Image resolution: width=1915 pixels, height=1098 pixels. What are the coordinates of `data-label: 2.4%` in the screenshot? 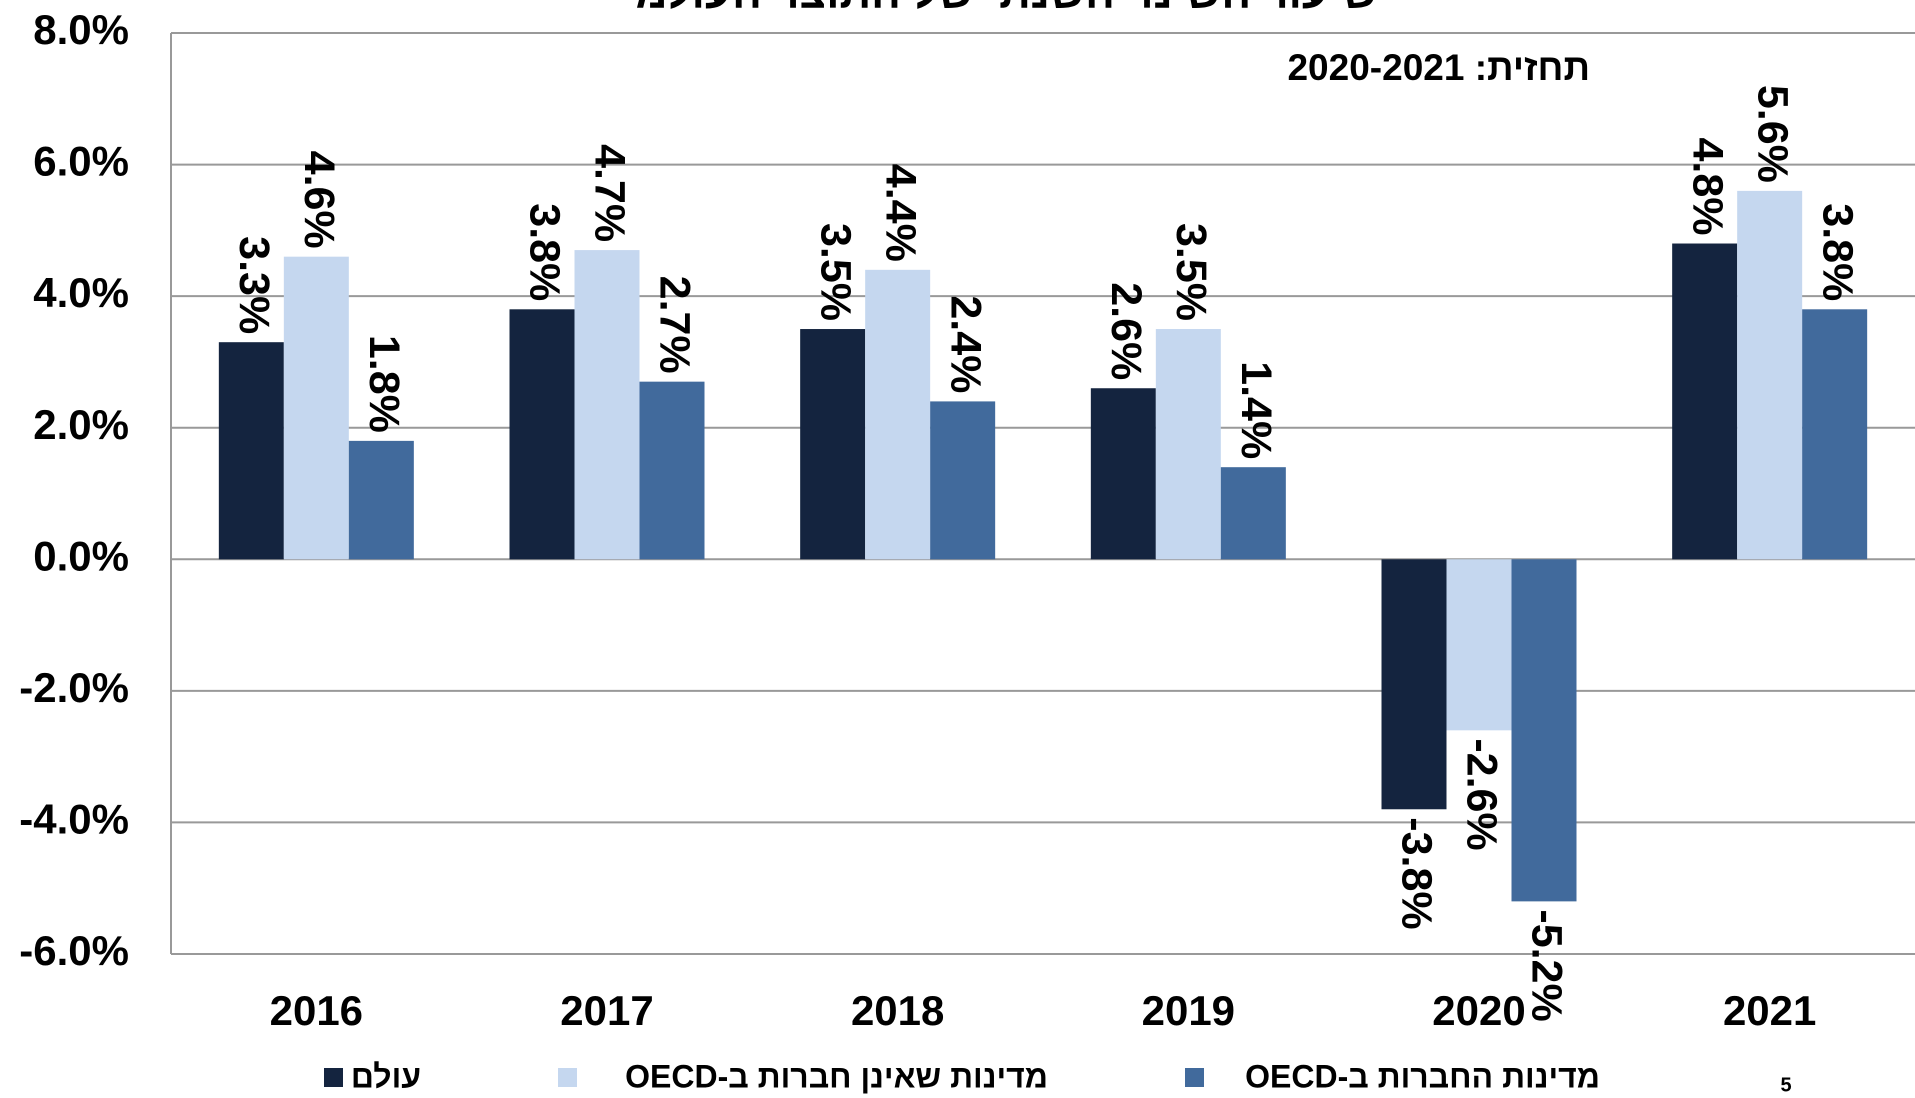 It's located at (965, 344).